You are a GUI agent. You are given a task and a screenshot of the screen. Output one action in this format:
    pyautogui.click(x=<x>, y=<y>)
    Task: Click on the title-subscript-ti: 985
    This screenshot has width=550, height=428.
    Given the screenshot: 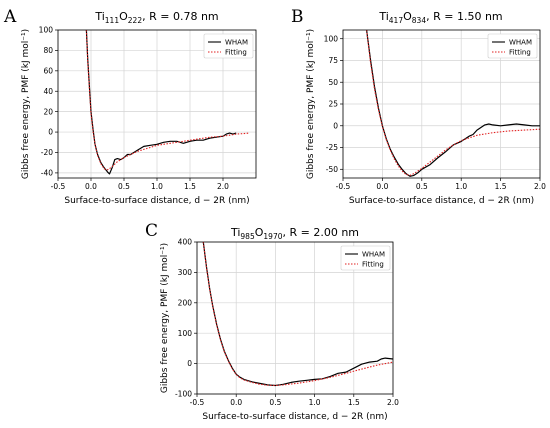 What is the action you would take?
    pyautogui.click(x=247, y=236)
    